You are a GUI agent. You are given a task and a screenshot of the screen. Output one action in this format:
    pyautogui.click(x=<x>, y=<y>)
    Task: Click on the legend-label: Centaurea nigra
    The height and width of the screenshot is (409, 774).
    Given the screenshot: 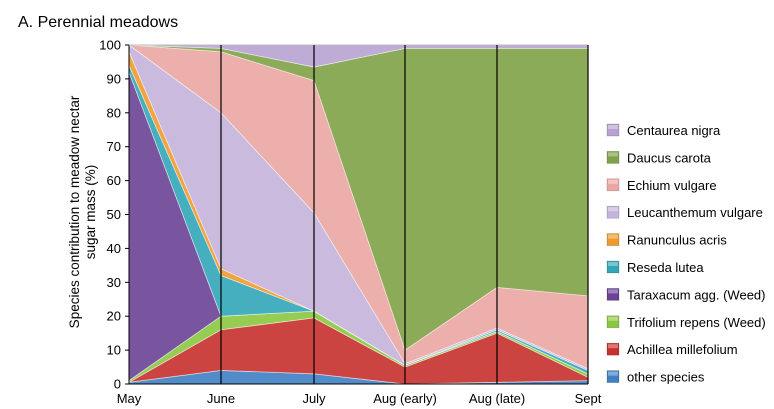 What is the action you would take?
    pyautogui.click(x=674, y=130)
    